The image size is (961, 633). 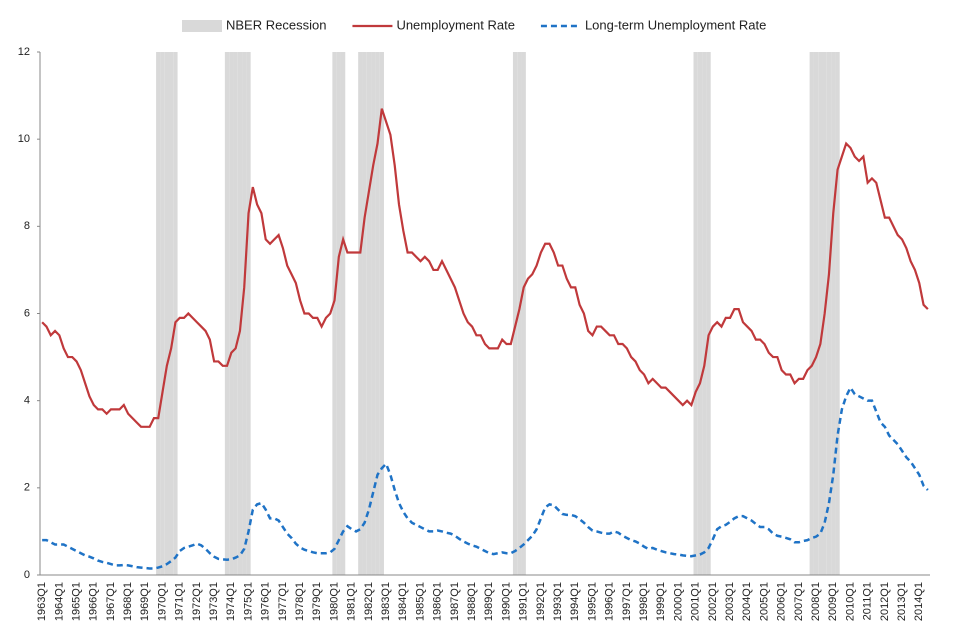 I want to click on x-tick-label: 1968Q1, so click(x=128, y=601).